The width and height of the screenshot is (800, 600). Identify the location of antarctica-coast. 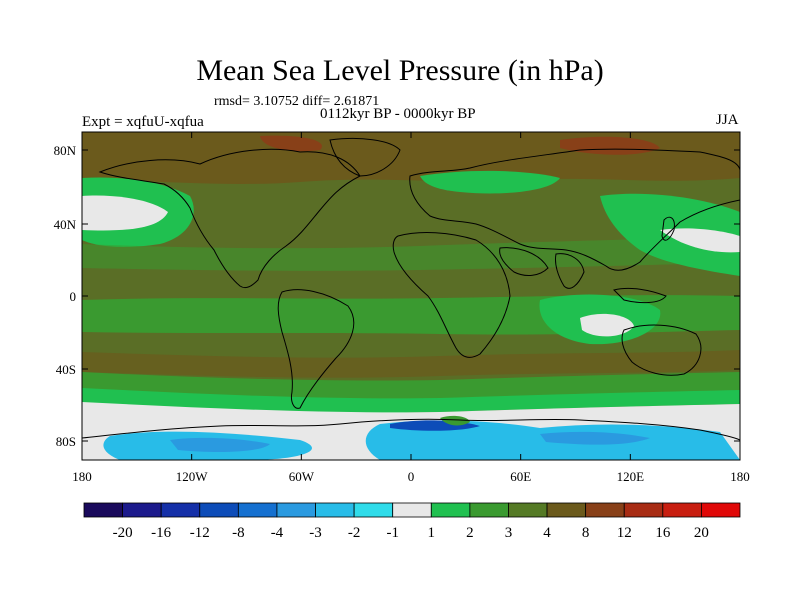
(411, 429).